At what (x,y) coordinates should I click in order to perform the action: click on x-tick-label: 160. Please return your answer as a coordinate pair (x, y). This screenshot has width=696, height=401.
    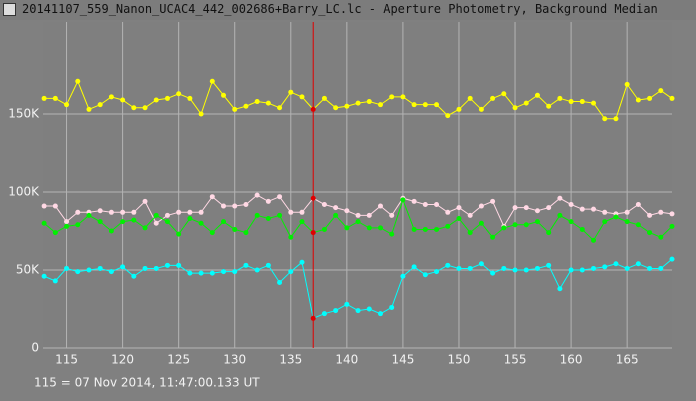
    Looking at the image, I should click on (571, 360).